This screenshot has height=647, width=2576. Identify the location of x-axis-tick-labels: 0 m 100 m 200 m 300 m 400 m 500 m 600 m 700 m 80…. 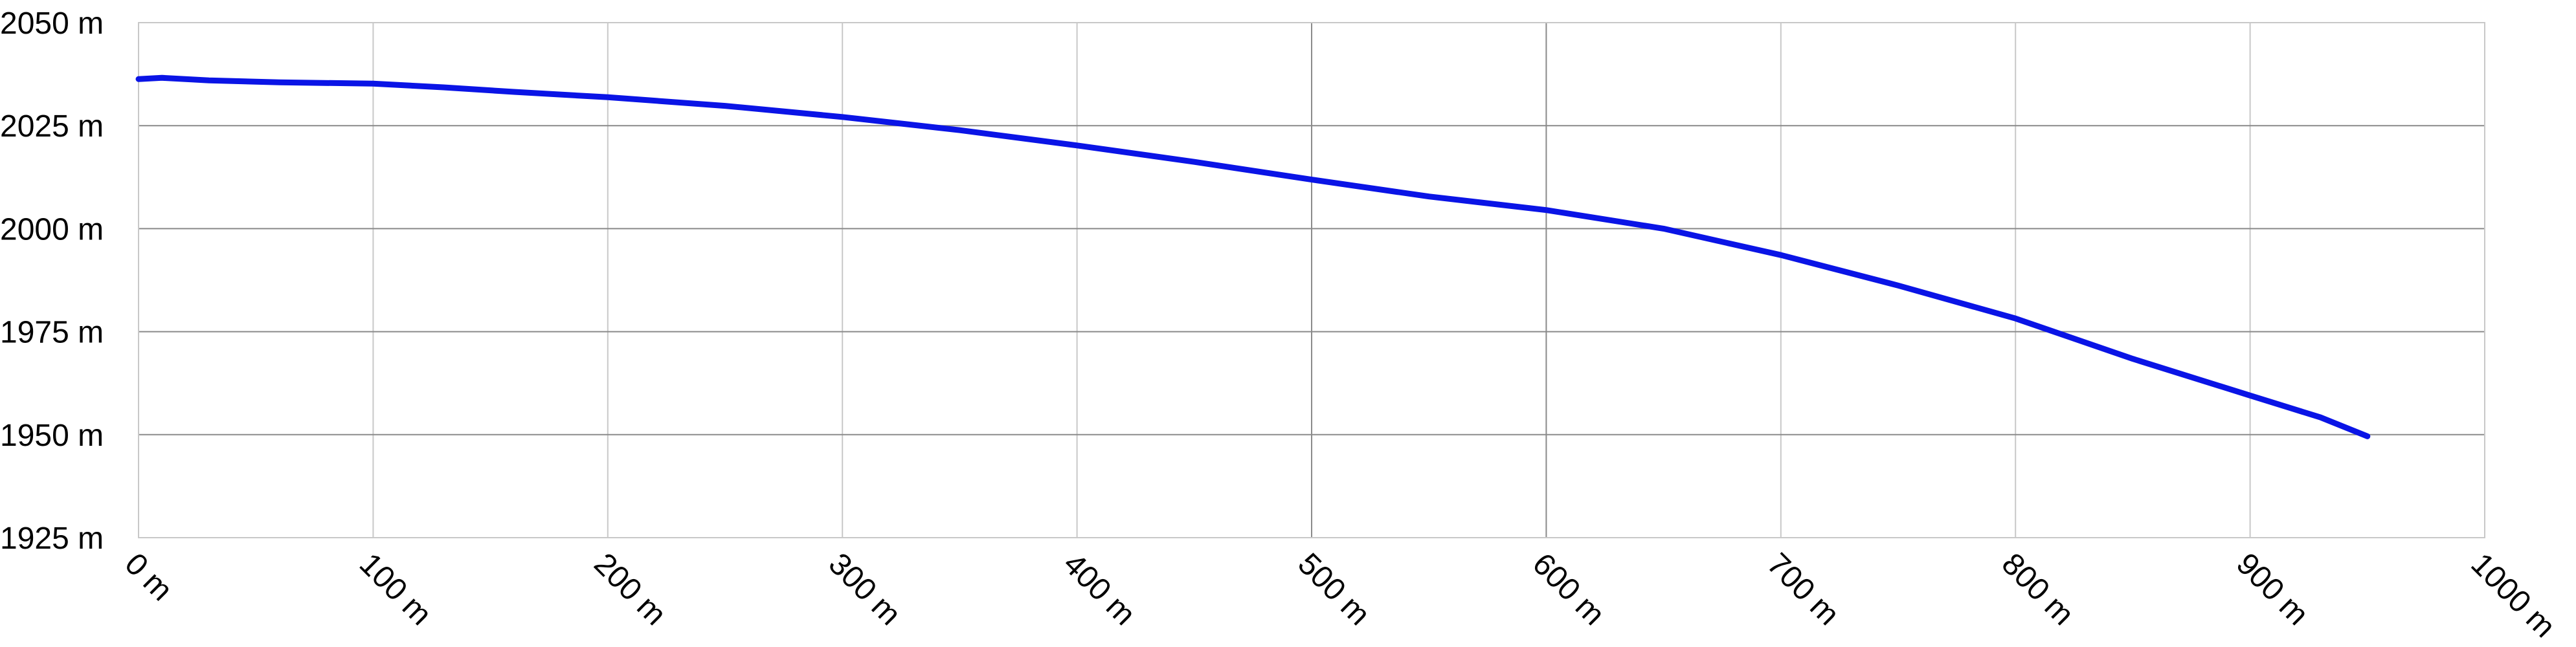
(1340, 595).